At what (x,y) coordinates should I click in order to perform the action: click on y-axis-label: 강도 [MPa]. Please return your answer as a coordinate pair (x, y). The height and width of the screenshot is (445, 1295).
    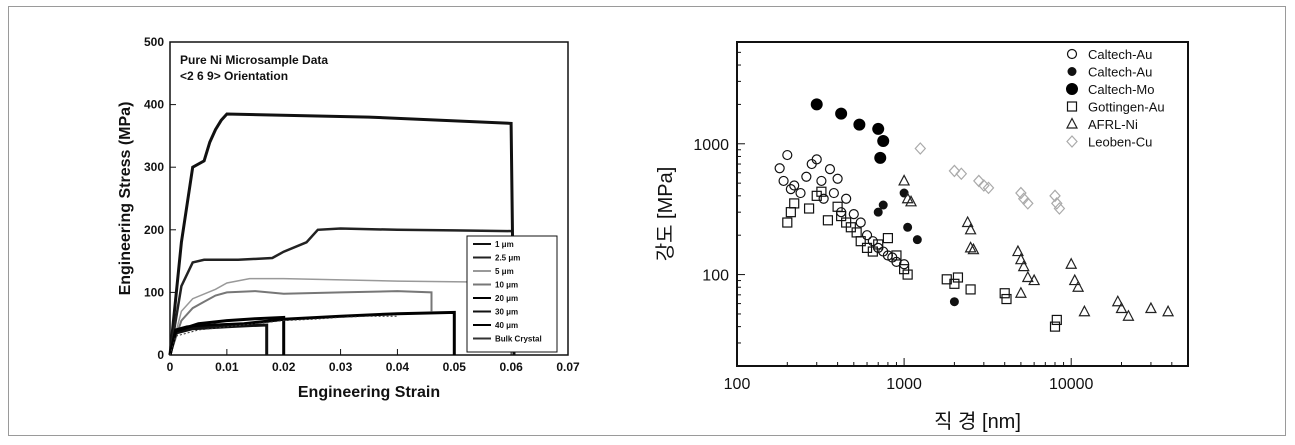
    Looking at the image, I should click on (665, 214).